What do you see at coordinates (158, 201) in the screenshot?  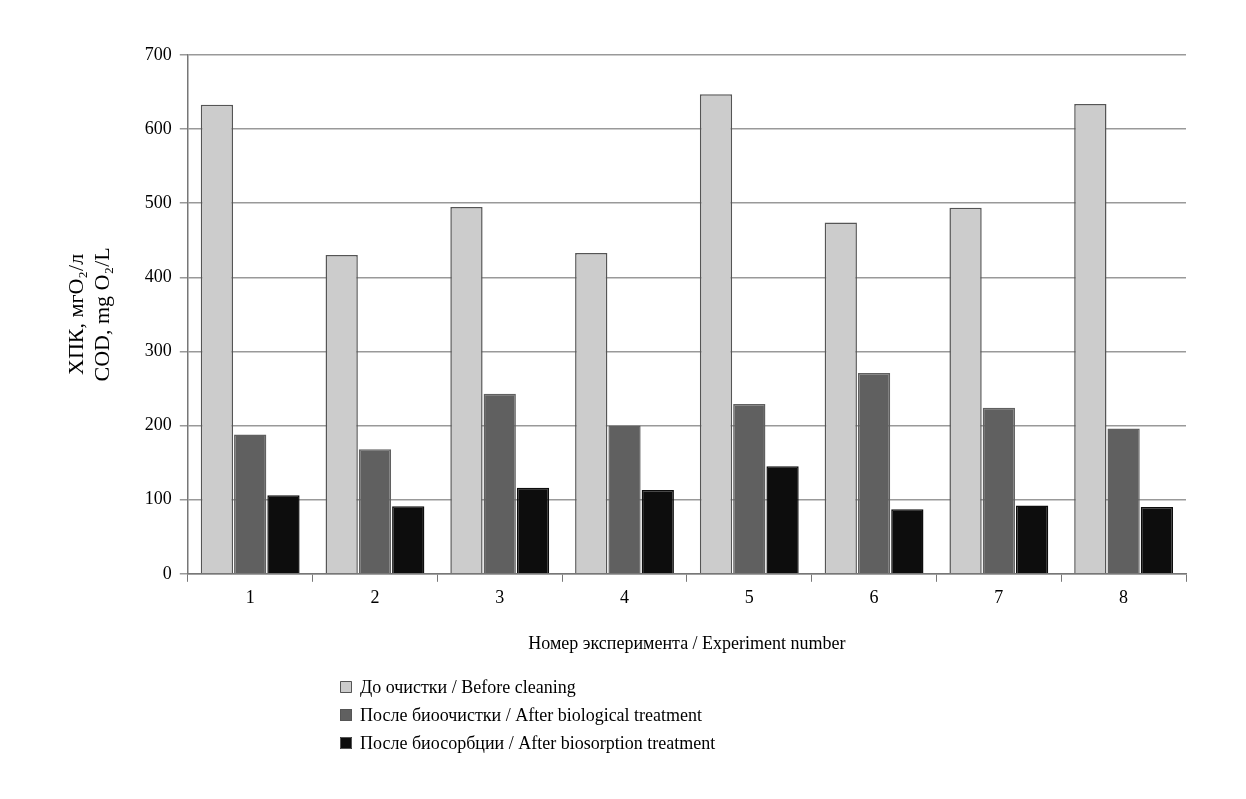 I see `y-tick-label: 500` at bounding box center [158, 201].